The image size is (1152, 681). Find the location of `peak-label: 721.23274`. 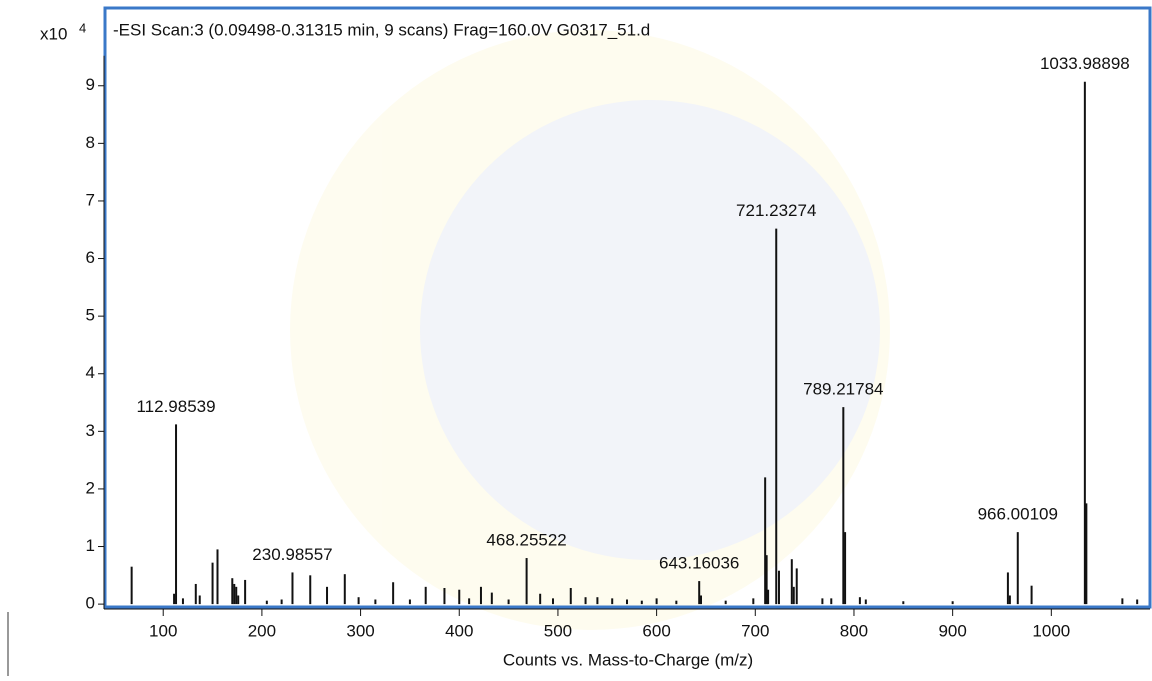

peak-label: 721.23274 is located at coordinates (776, 210).